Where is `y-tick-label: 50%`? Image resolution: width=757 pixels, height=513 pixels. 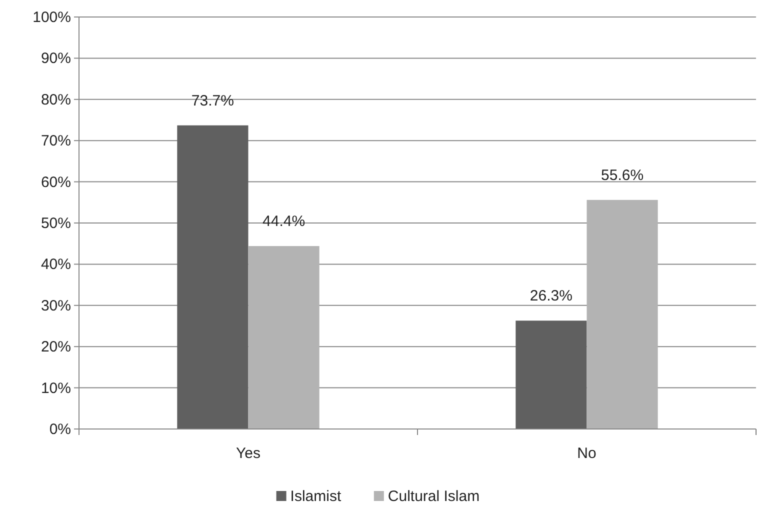 y-tick-label: 50% is located at coordinates (55, 223).